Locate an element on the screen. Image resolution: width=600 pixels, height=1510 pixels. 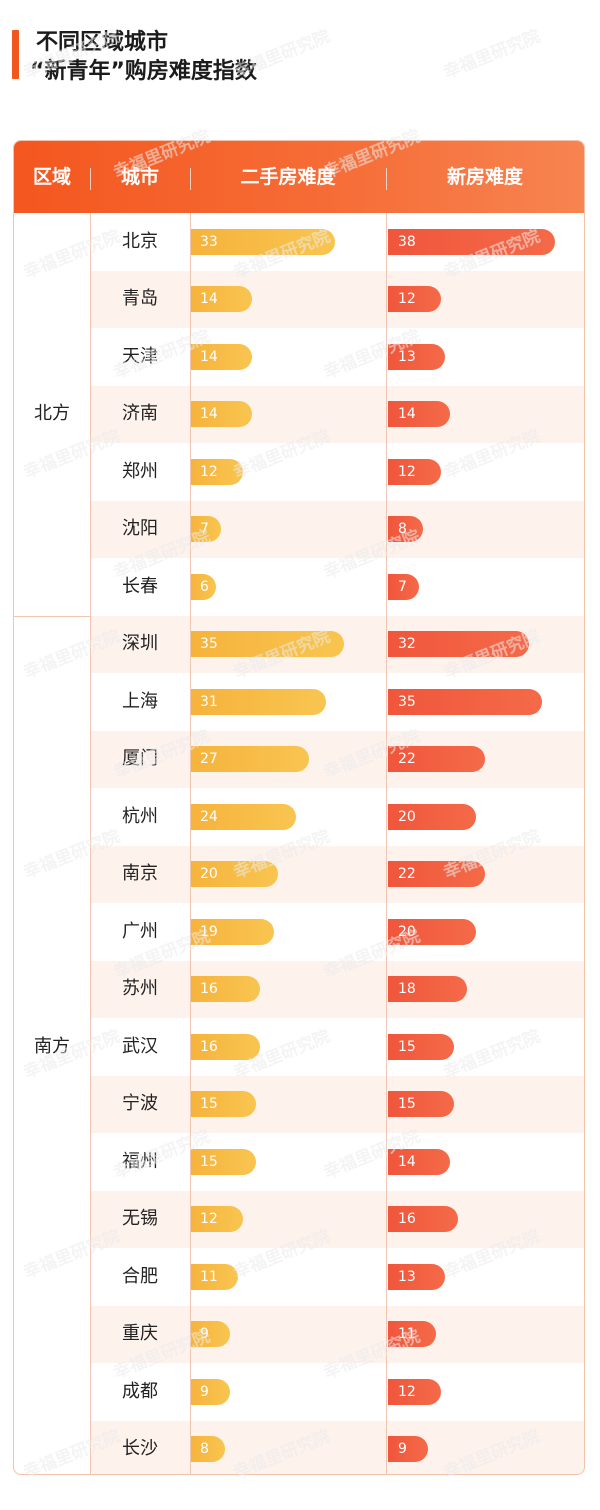
used-difficulty-bar: 6 is located at coordinates (203, 586).